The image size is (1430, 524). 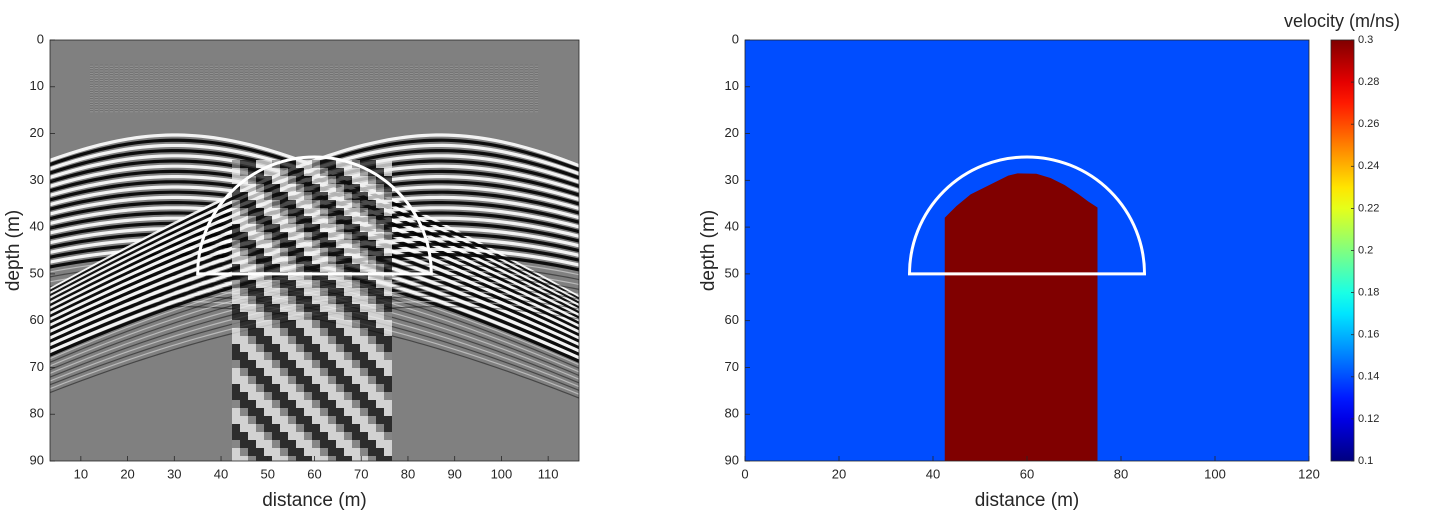 I want to click on y-tick-label: 10, so click(x=37, y=85).